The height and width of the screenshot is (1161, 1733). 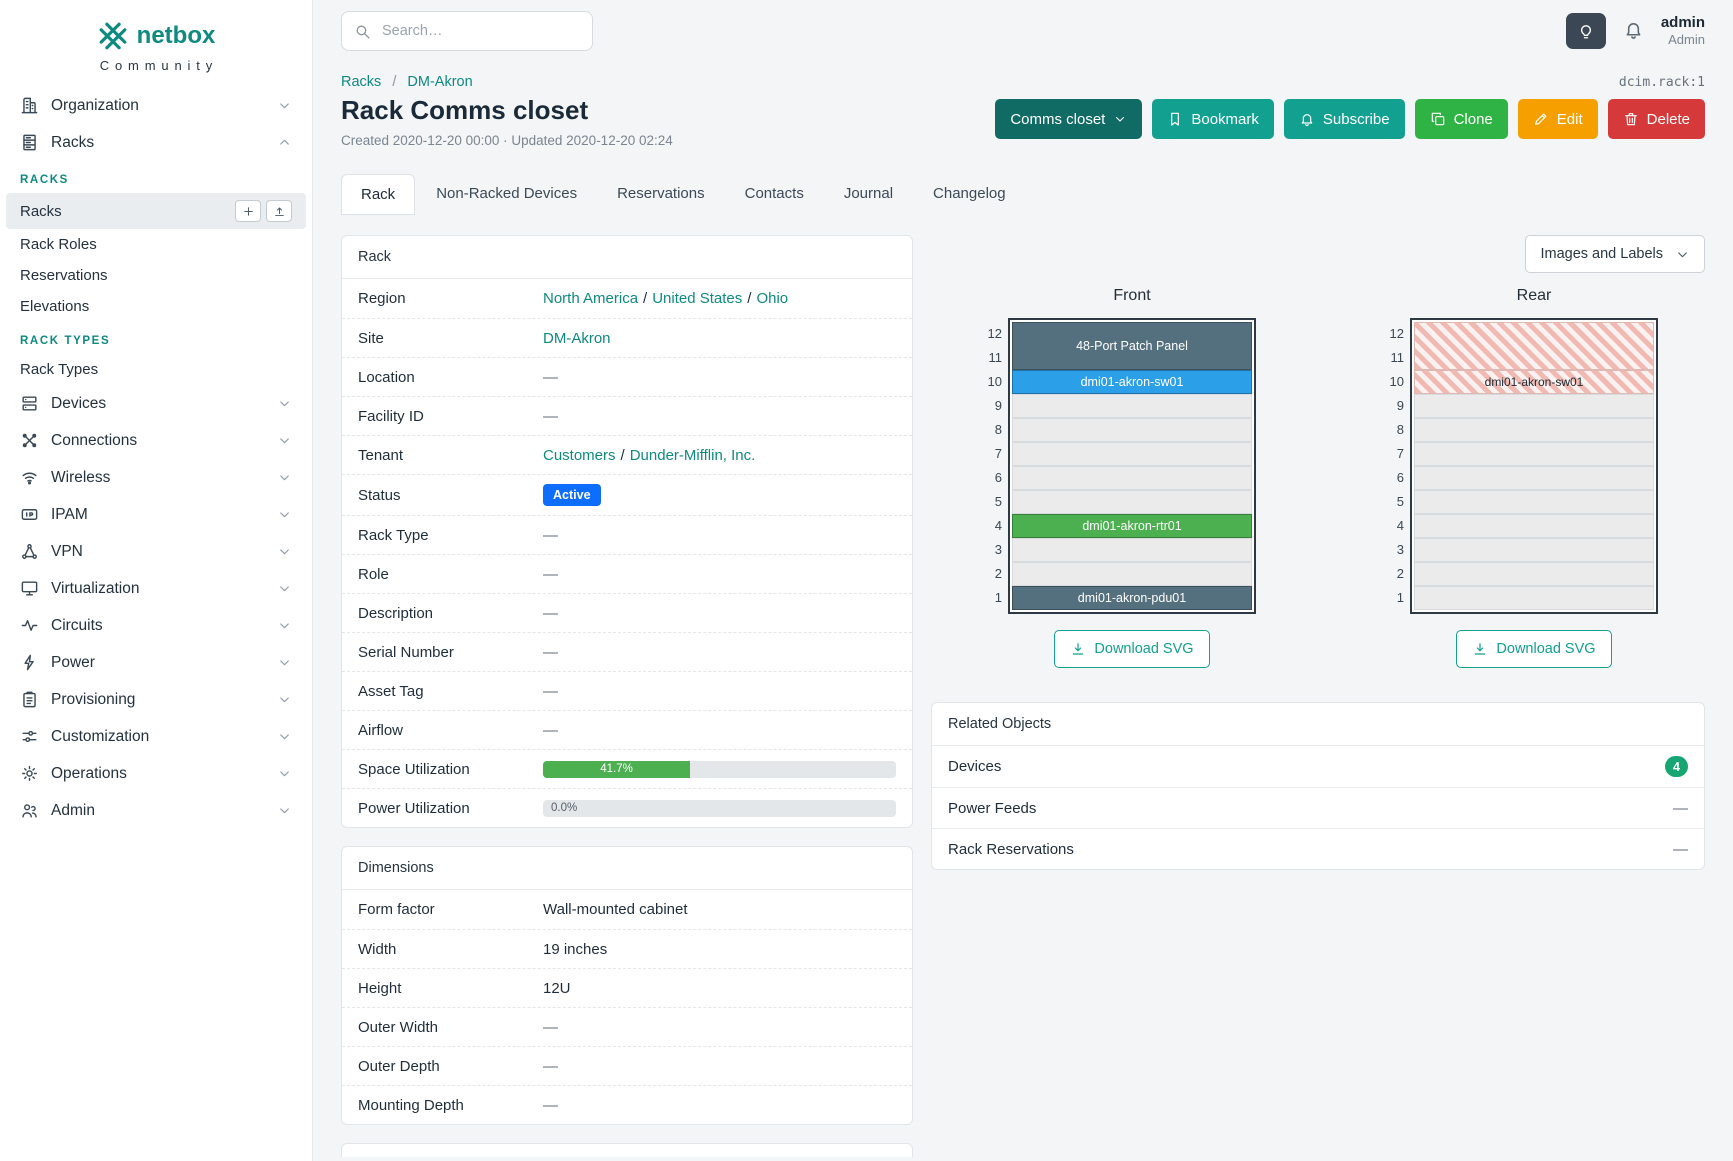 What do you see at coordinates (156, 477) in the screenshot?
I see `sidebar-item-wireless: Wireless` at bounding box center [156, 477].